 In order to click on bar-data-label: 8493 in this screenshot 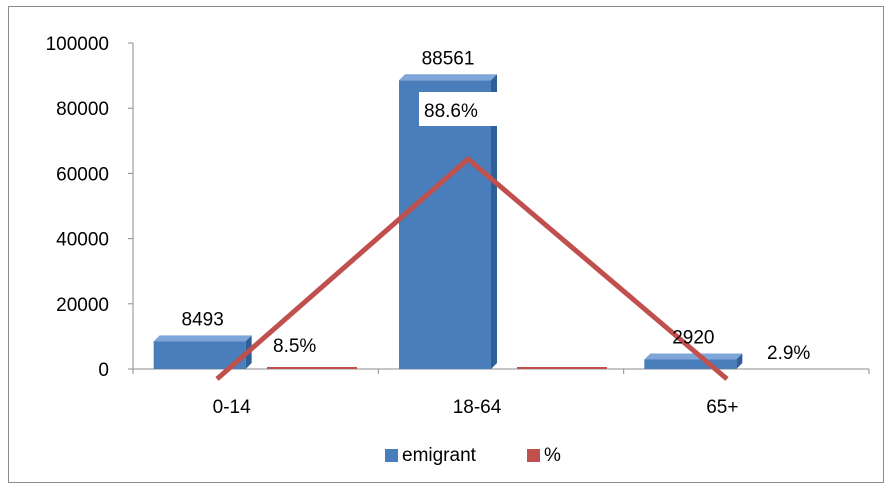, I will do `click(203, 319)`.